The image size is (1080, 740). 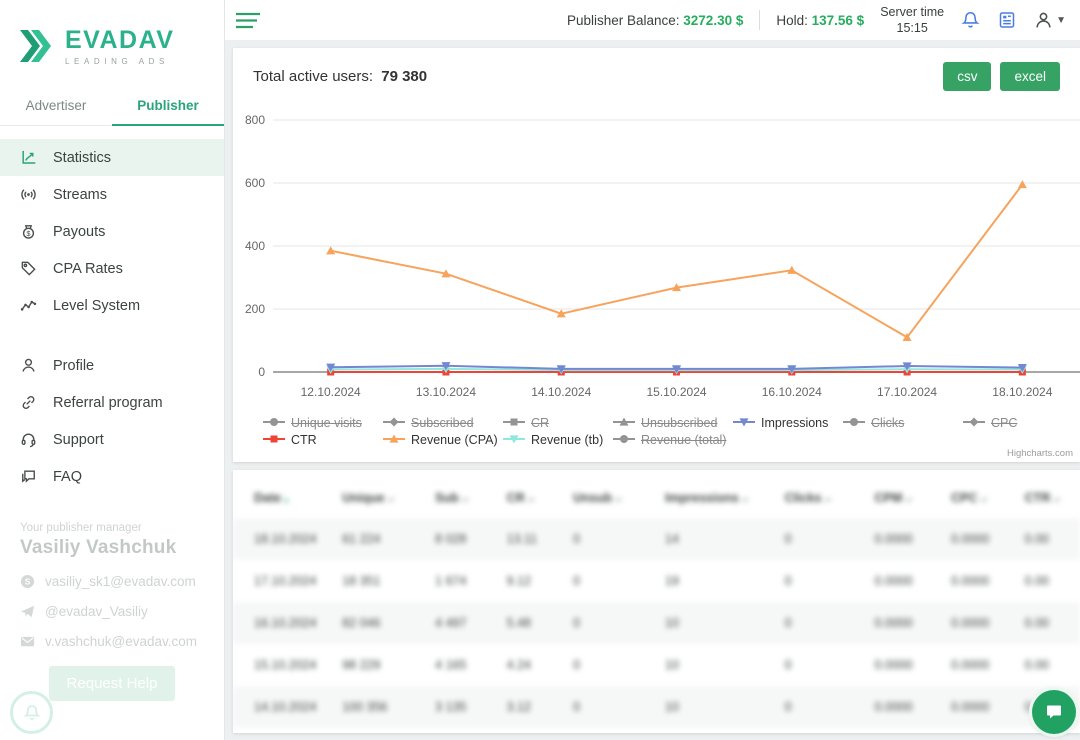 What do you see at coordinates (1054, 712) in the screenshot?
I see `chat-widget-button` at bounding box center [1054, 712].